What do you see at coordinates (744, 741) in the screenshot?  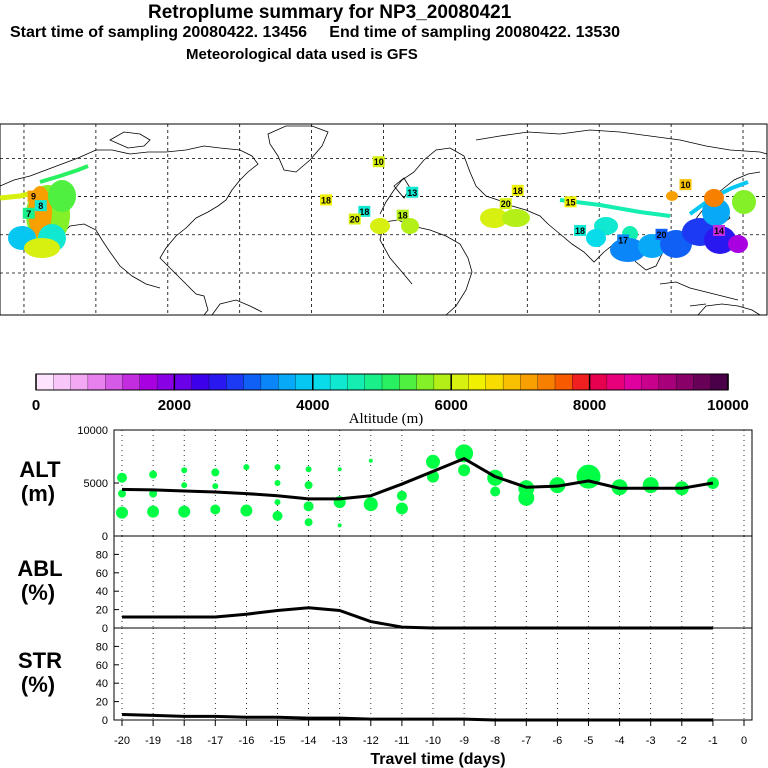 I see `x-tick-label: 0` at bounding box center [744, 741].